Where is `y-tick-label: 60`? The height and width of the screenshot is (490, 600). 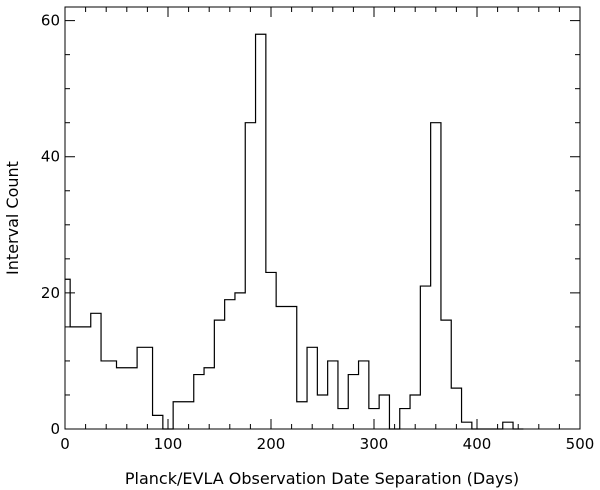 y-tick-label: 60 is located at coordinates (50, 21).